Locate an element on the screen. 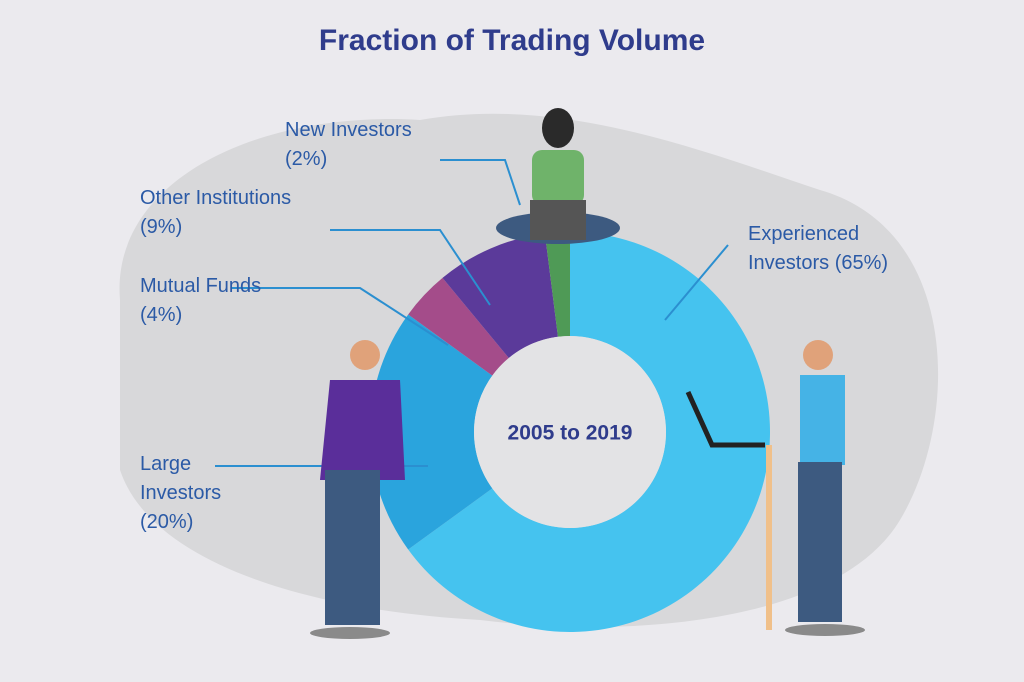 The height and width of the screenshot is (682, 1024). figure-man-right is located at coordinates (775, 488).